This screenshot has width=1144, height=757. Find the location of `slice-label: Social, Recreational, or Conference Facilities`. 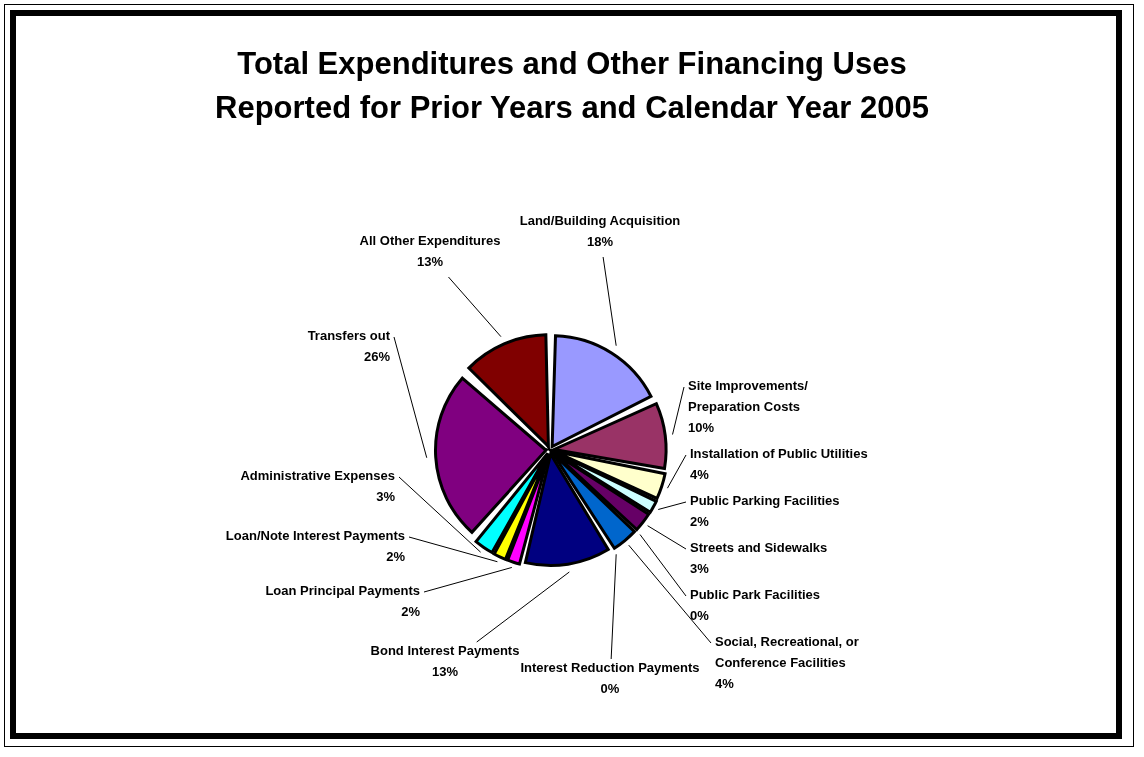

slice-label: Social, Recreational, or Conference Facilities is located at coordinates (787, 652).